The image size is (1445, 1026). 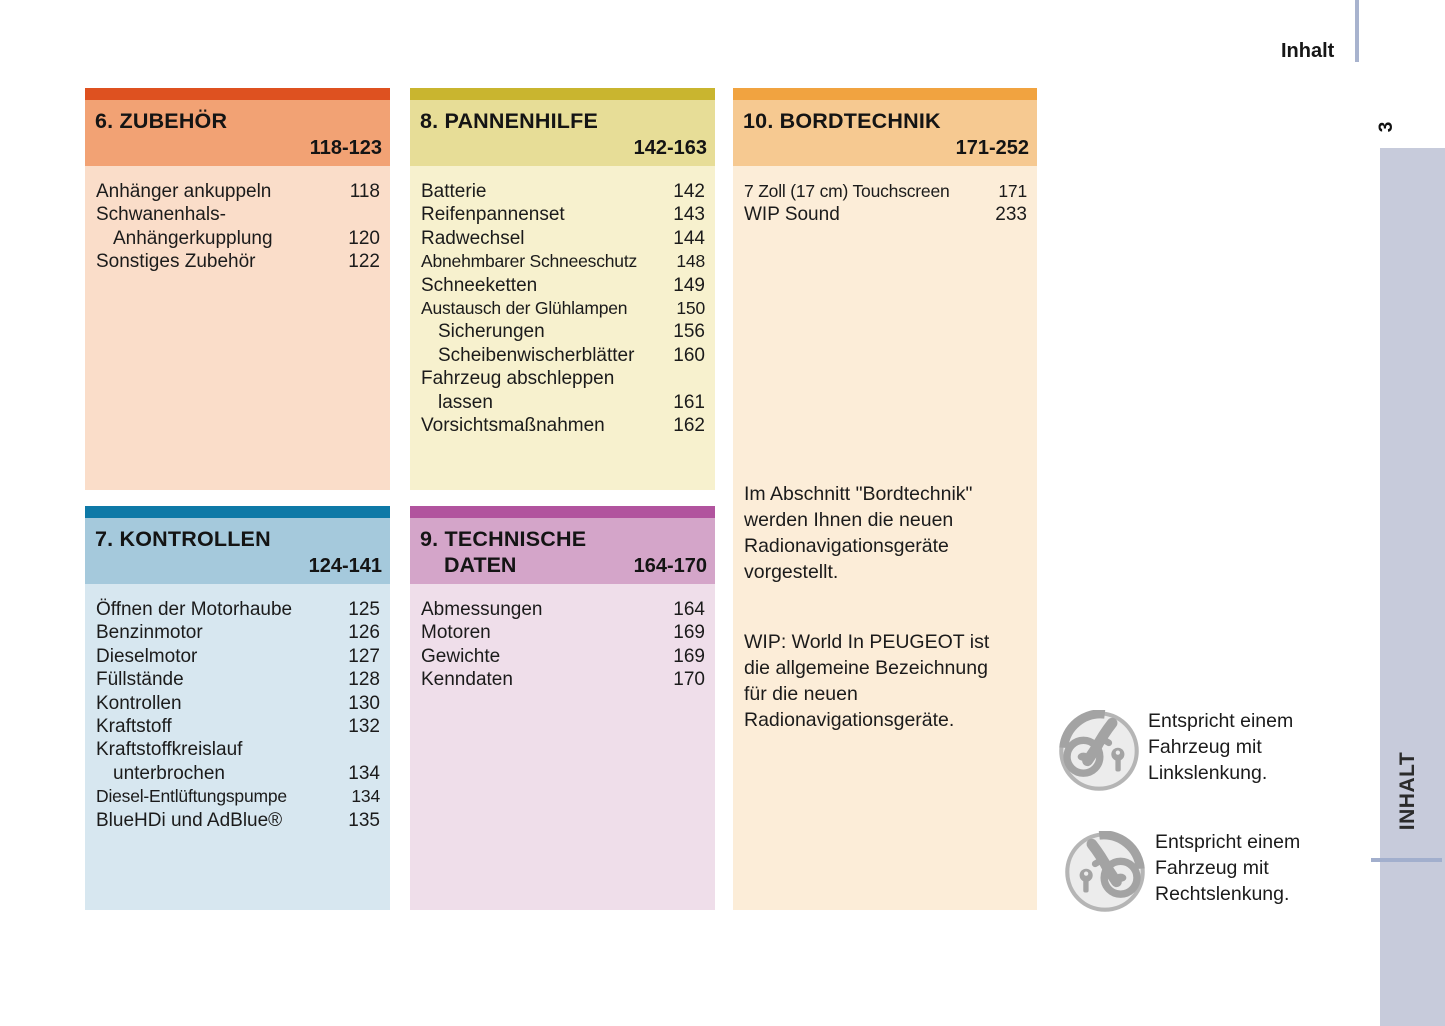 I want to click on toc-entry-page: 169, so click(x=689, y=656).